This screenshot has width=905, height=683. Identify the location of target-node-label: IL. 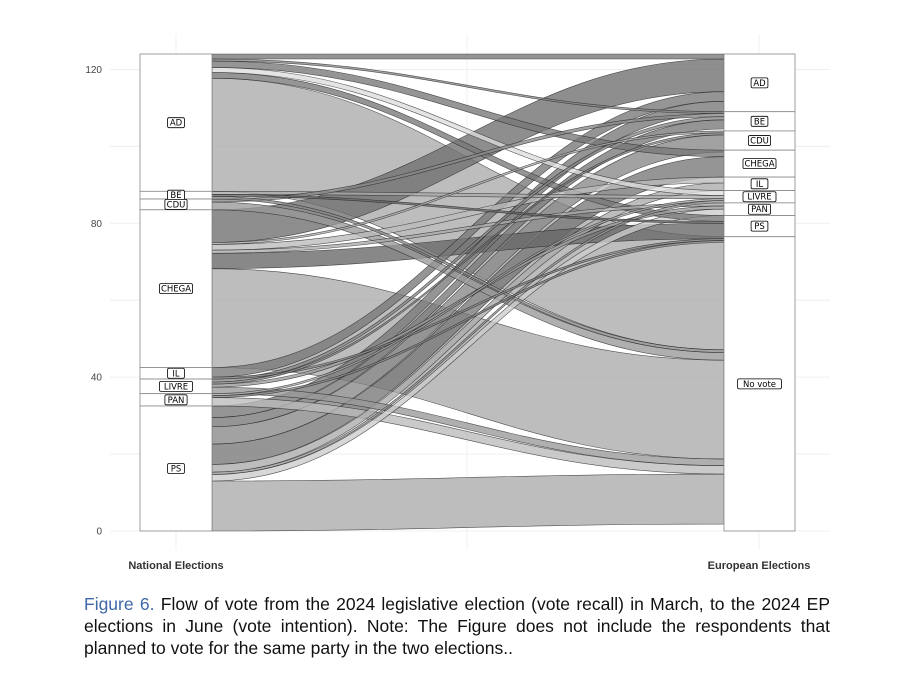
(760, 185).